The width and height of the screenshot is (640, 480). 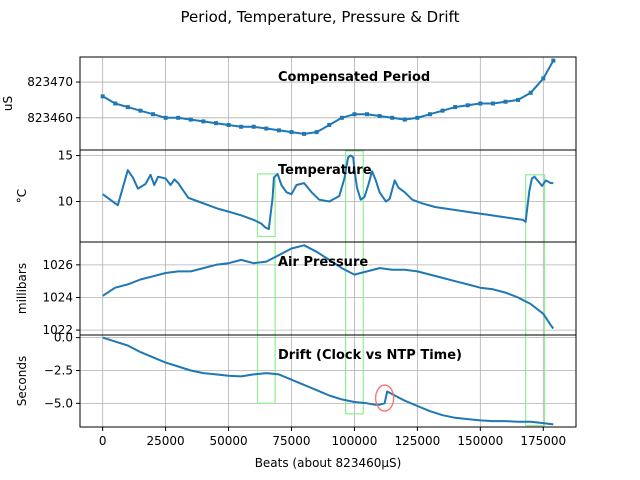 What do you see at coordinates (370, 355) in the screenshot?
I see `panel-title: Drift (Clock vs NTP Time)` at bounding box center [370, 355].